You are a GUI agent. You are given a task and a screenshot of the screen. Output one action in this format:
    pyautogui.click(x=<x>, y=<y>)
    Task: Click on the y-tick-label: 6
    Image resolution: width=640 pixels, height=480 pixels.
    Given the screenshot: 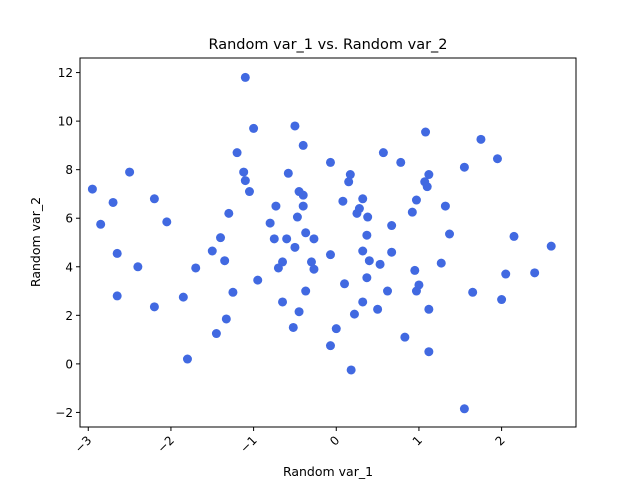 What is the action you would take?
    pyautogui.click(x=69, y=219)
    